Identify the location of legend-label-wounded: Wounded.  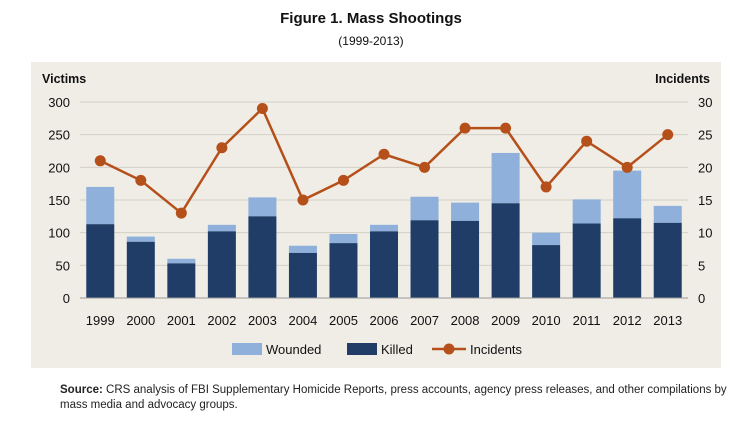
(293, 349).